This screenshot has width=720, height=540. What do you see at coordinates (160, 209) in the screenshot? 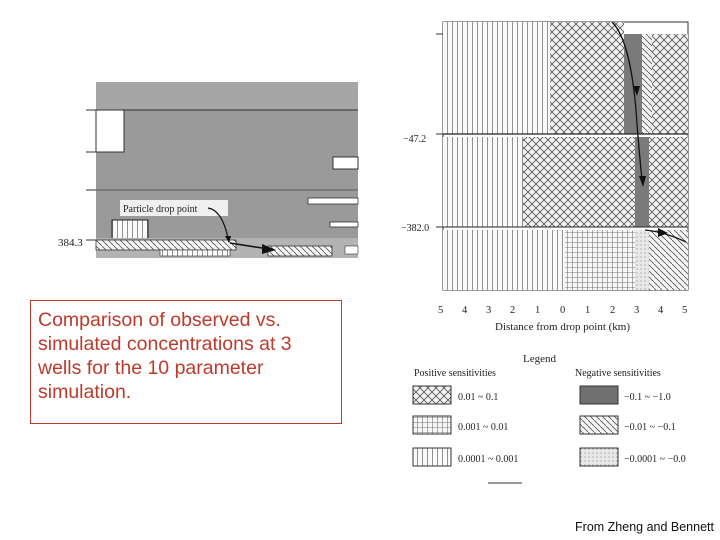
I see `drop-point-label: Particle drop point` at bounding box center [160, 209].